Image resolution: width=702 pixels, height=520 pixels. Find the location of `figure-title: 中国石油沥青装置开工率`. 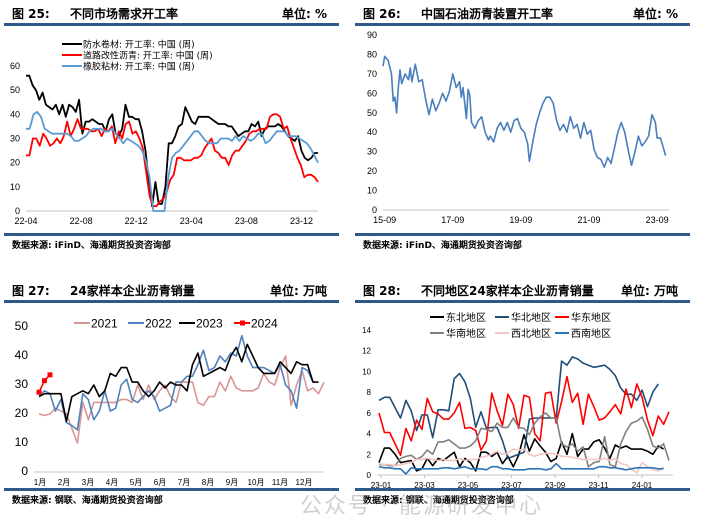

figure-title: 中国石油沥青装置开工率 is located at coordinates (487, 14).